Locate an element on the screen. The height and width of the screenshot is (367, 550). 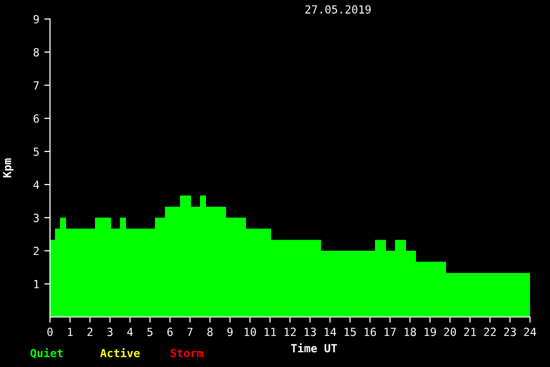
text: Active is located at coordinates (120, 353).